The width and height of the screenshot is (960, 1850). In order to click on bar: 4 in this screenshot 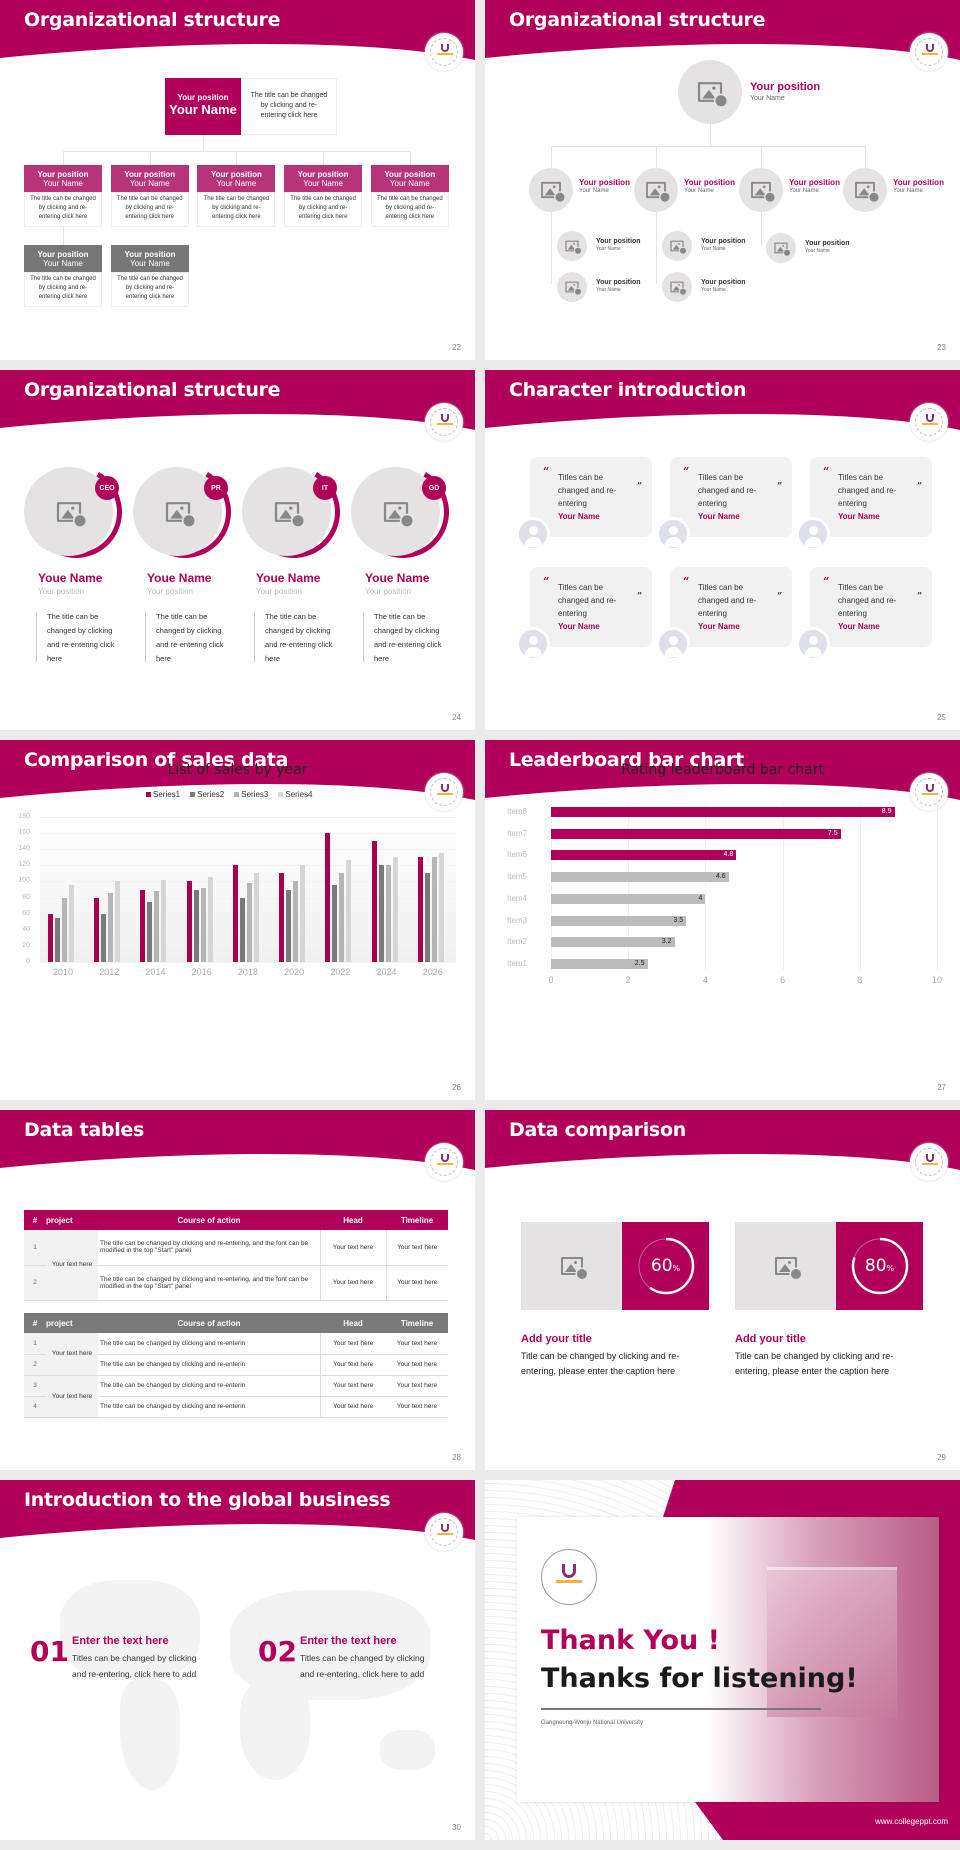, I will do `click(628, 898)`.